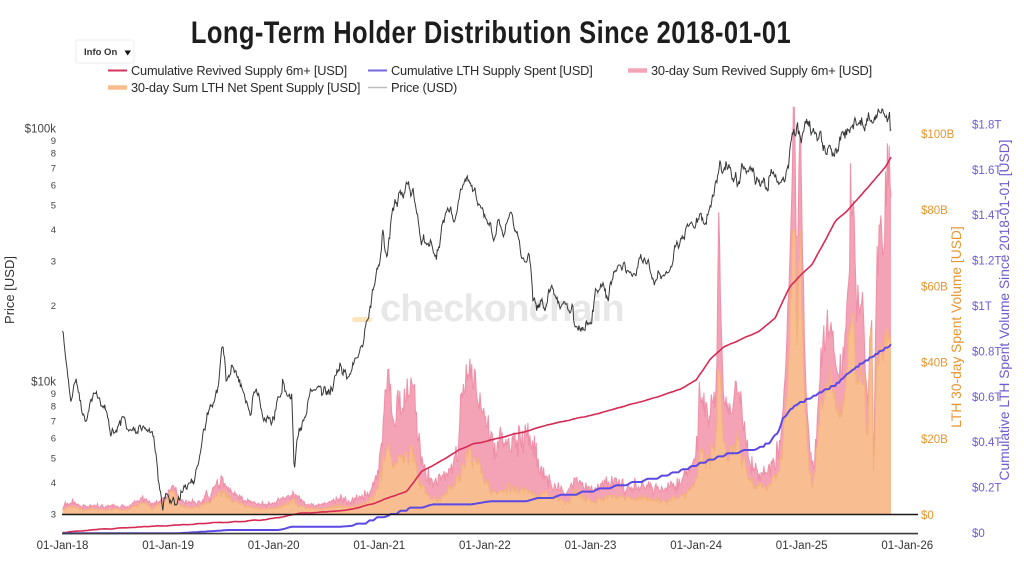  I want to click on svg-text: $1.8T, so click(986, 125).